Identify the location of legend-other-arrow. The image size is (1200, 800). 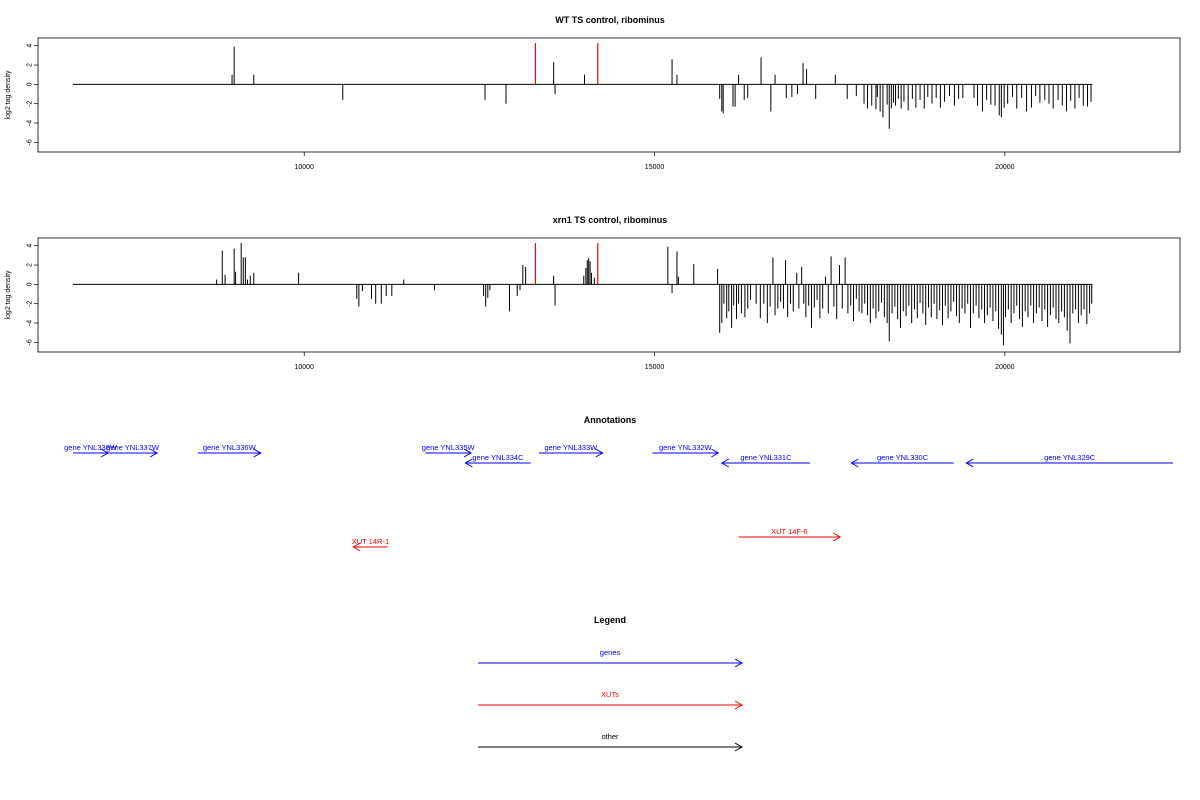
(611, 747).